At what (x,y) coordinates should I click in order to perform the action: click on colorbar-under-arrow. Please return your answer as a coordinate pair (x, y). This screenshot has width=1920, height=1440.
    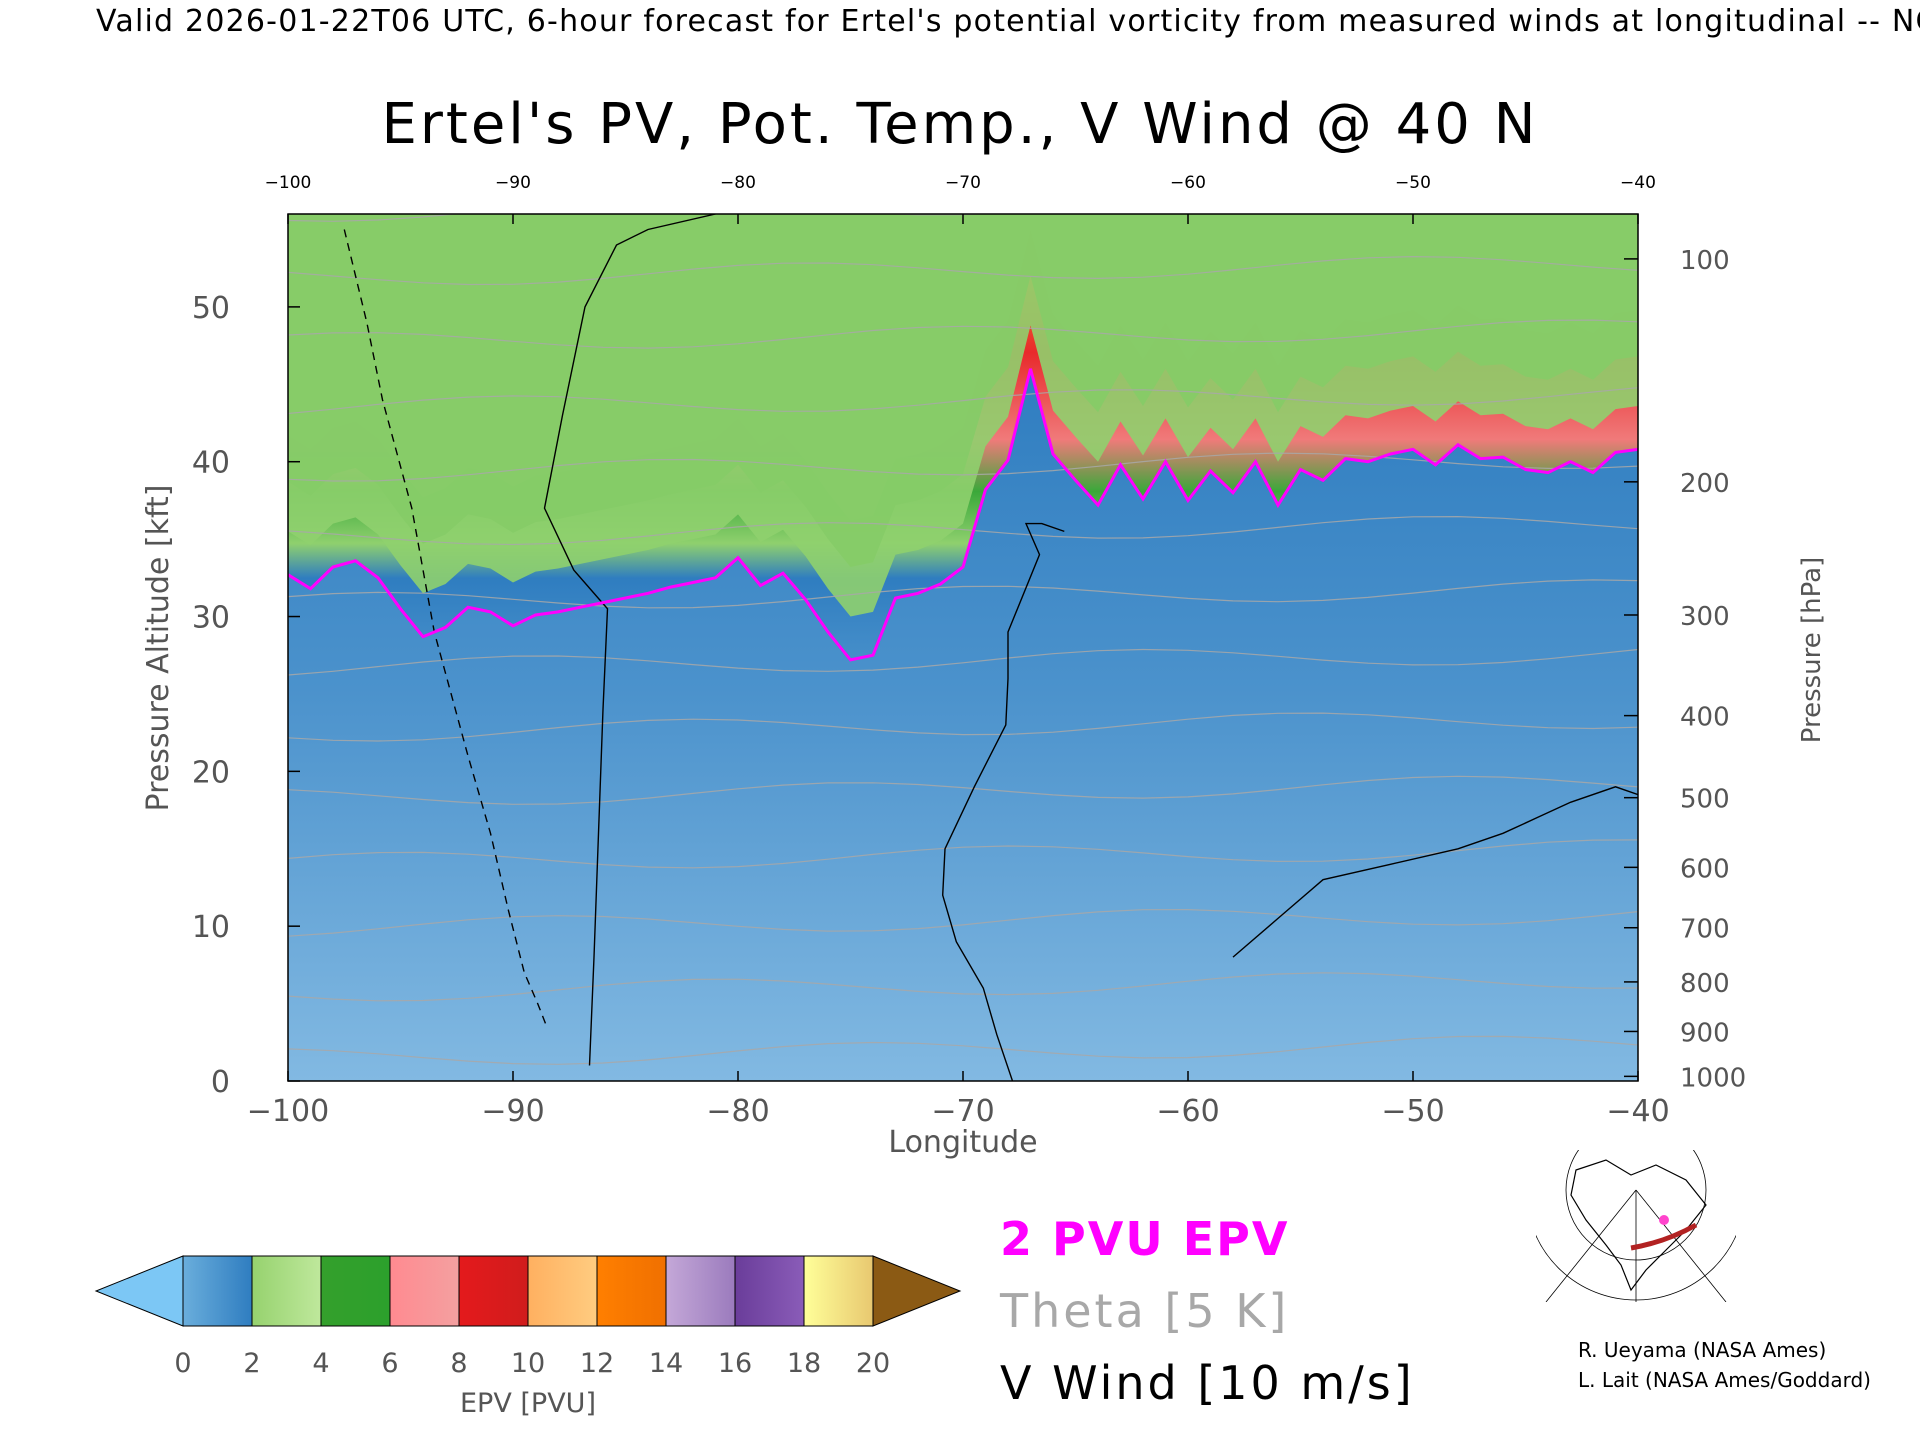
    Looking at the image, I should click on (139, 1291).